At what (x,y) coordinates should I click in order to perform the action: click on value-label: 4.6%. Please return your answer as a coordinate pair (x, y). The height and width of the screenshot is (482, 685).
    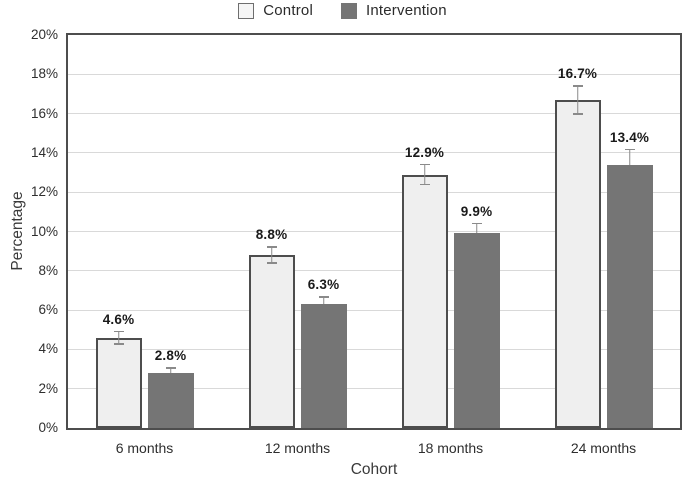
    Looking at the image, I should click on (118, 319).